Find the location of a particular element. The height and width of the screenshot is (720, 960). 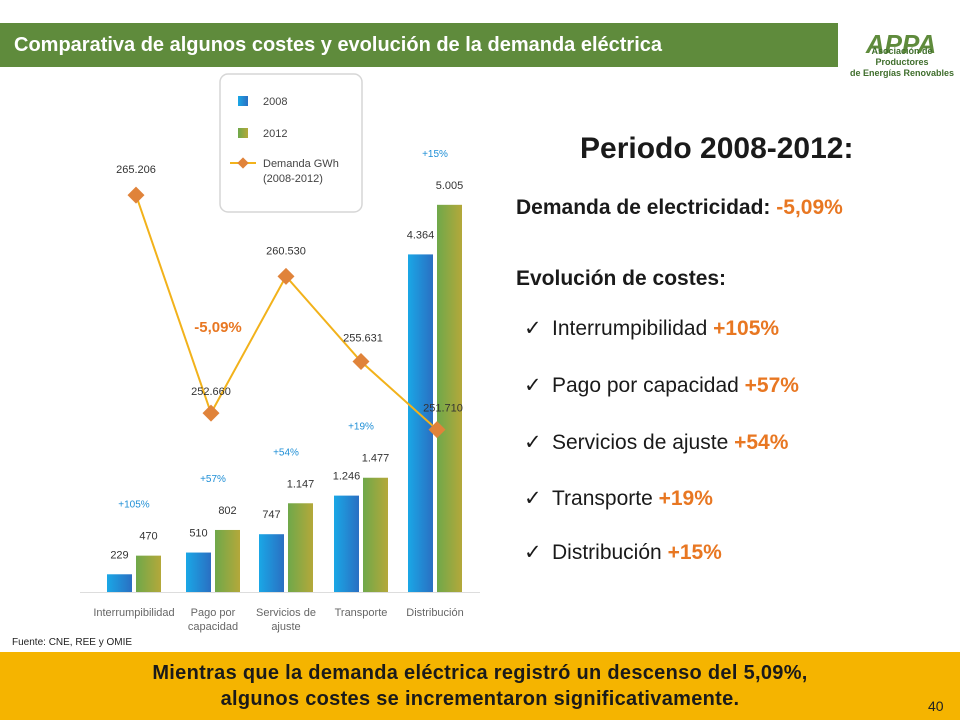

growth-label: +19% is located at coordinates (361, 427).